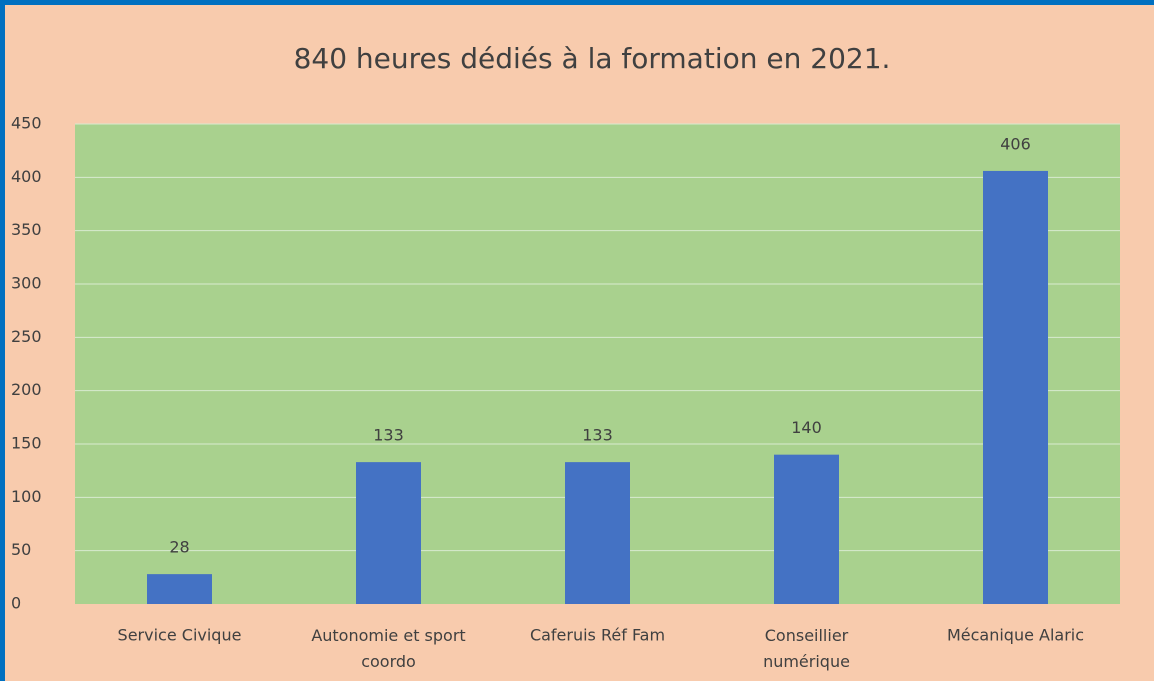  I want to click on data-label: 28, so click(179, 547).